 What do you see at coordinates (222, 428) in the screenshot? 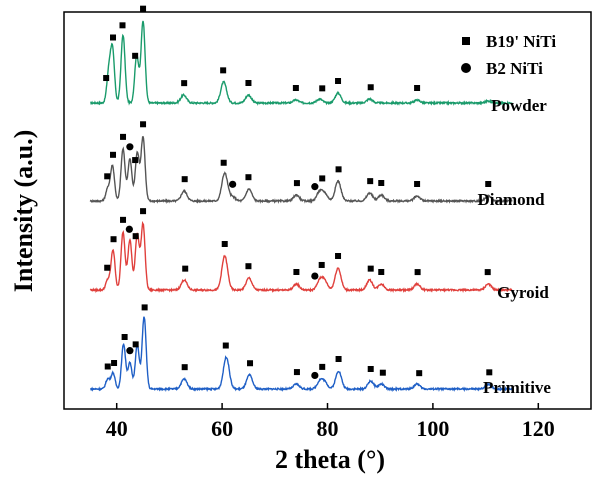
I see `x-tick-label: 60` at bounding box center [222, 428].